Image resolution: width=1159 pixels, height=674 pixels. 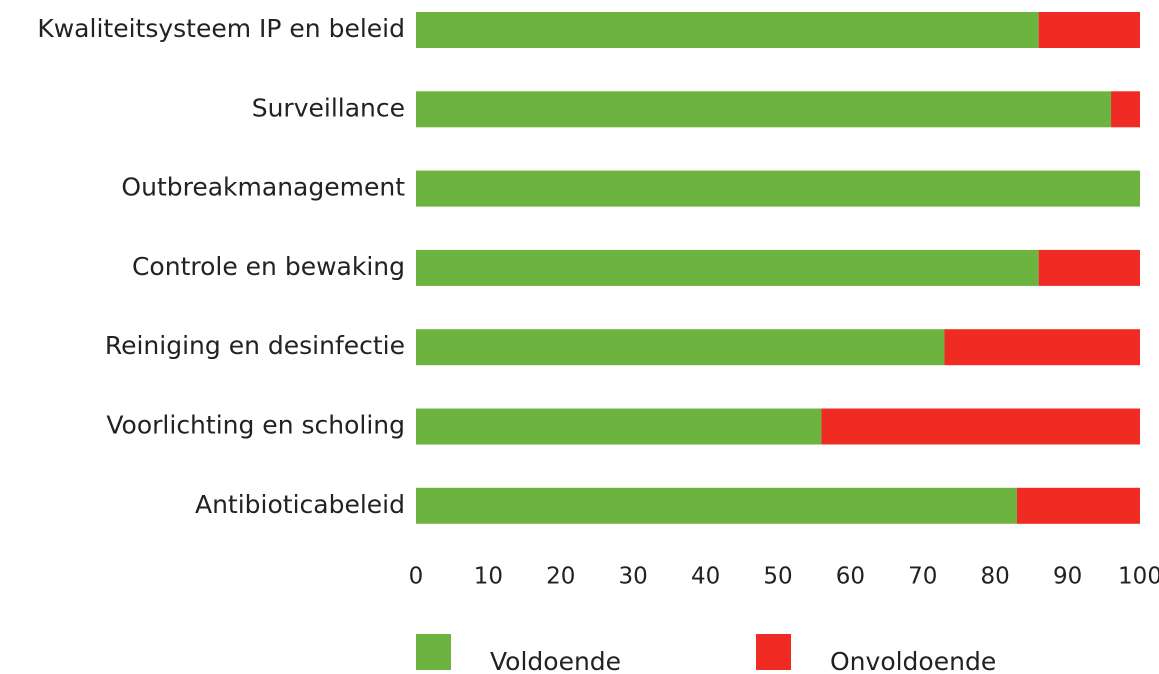 What do you see at coordinates (328, 107) in the screenshot?
I see `category-label: Surveillance` at bounding box center [328, 107].